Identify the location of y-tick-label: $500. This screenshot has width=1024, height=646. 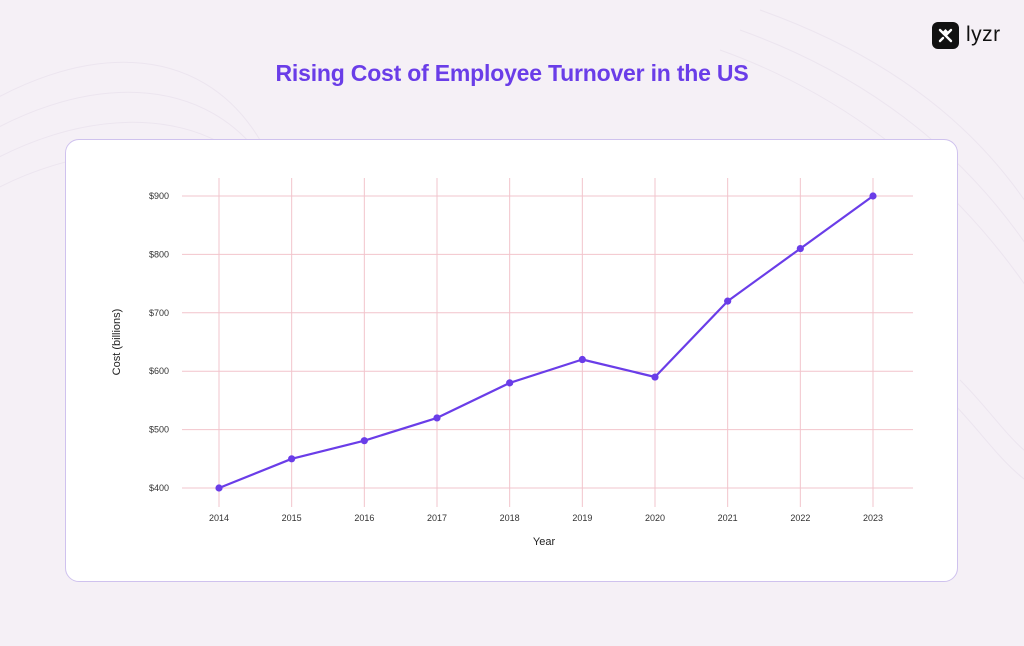
(159, 430).